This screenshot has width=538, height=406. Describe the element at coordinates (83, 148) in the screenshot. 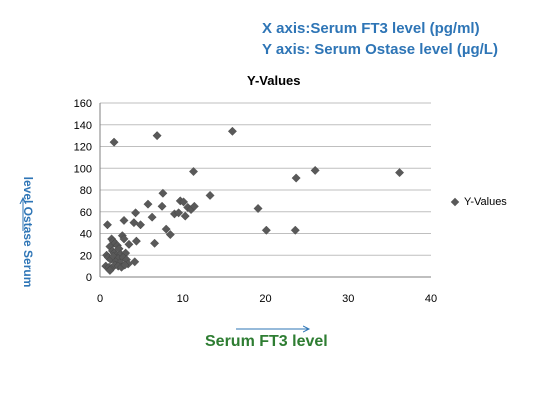

I see `y-tick-label: 120` at that location.